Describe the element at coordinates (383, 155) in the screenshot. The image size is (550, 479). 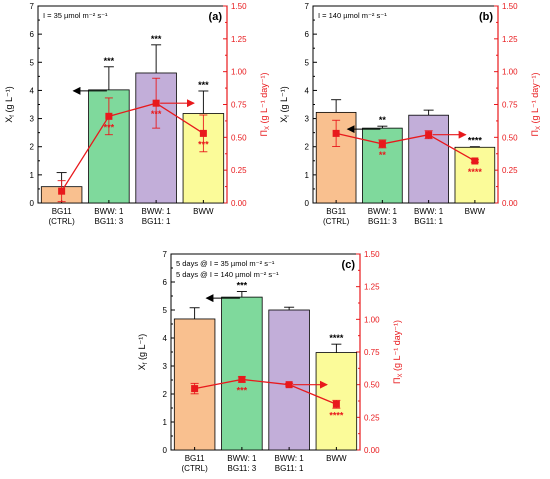
I see `point-significance: **` at that location.